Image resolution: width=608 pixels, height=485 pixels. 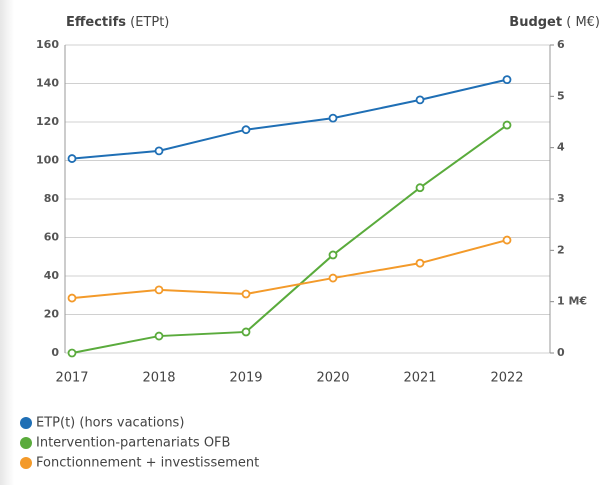 I want to click on y-tick-label: 100, so click(x=47, y=160).